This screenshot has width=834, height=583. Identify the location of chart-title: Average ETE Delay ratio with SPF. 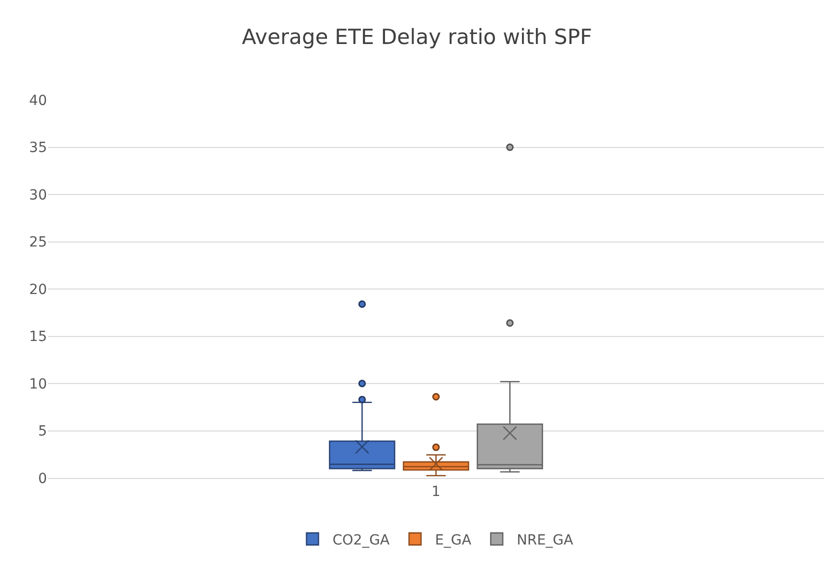
(417, 36).